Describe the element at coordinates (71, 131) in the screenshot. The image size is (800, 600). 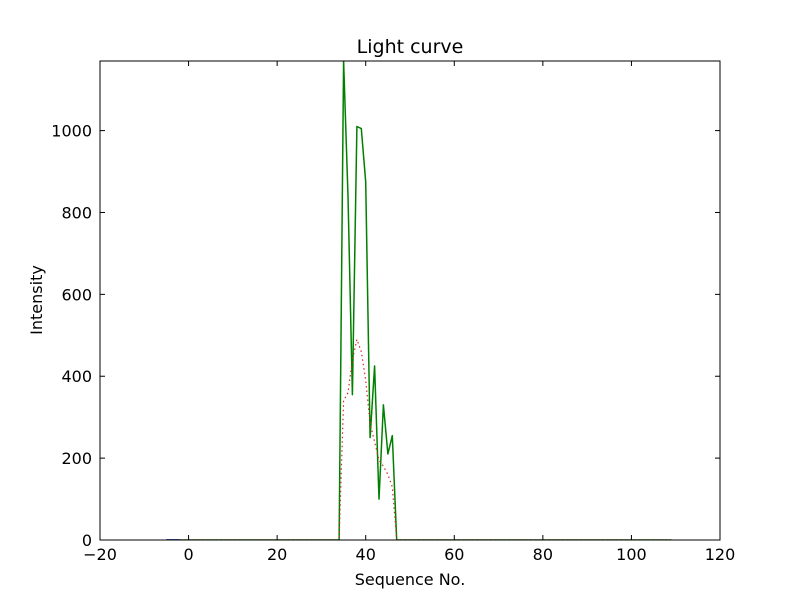
I see `y-tick-label: 1000` at that location.